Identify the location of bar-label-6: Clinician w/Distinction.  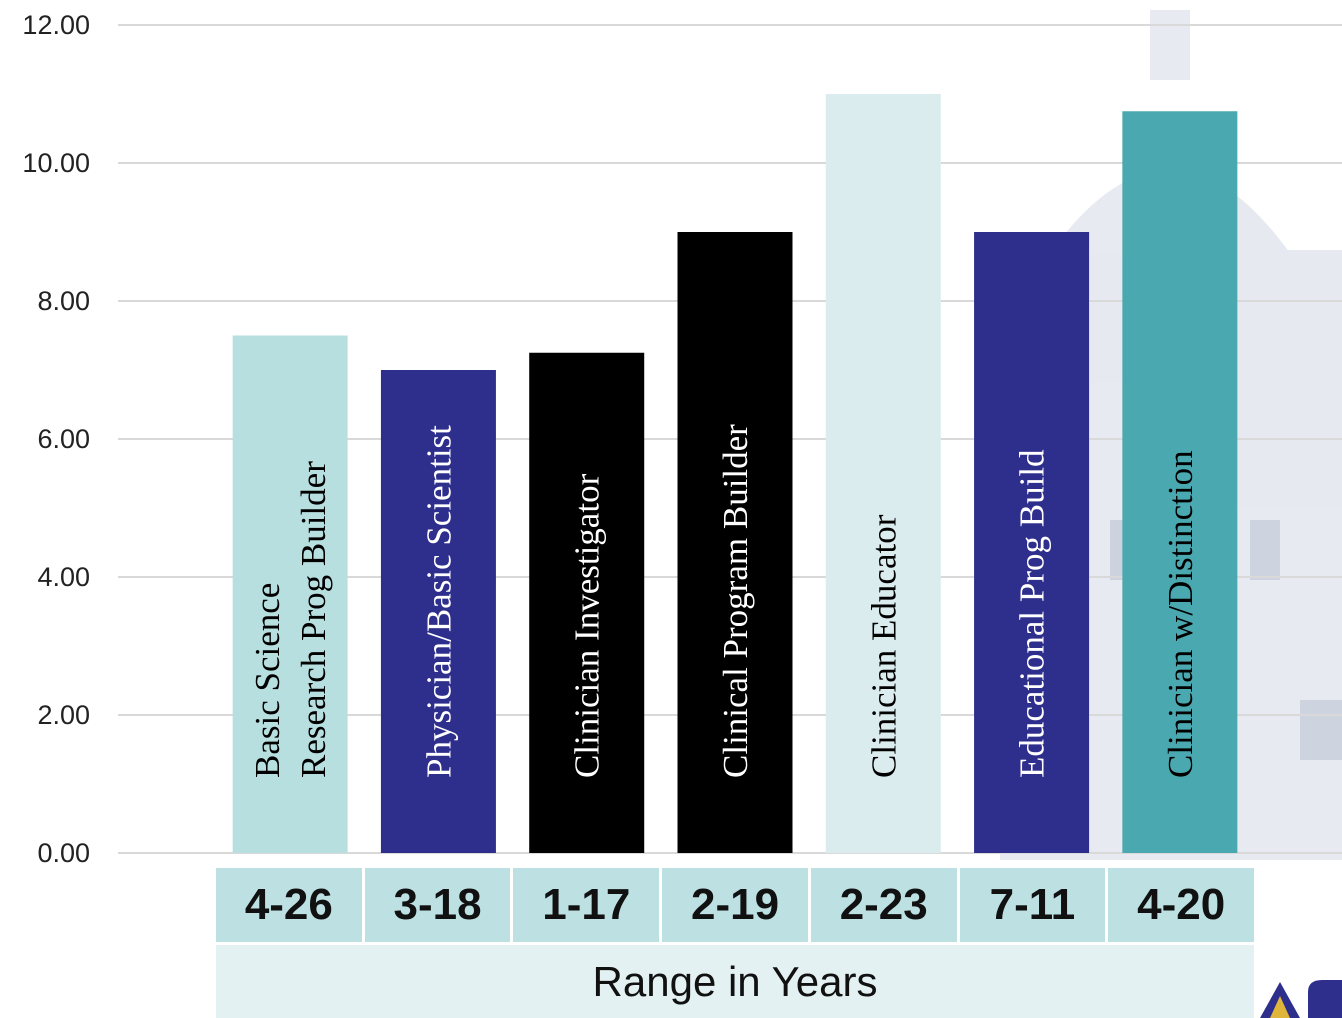
(1180, 614).